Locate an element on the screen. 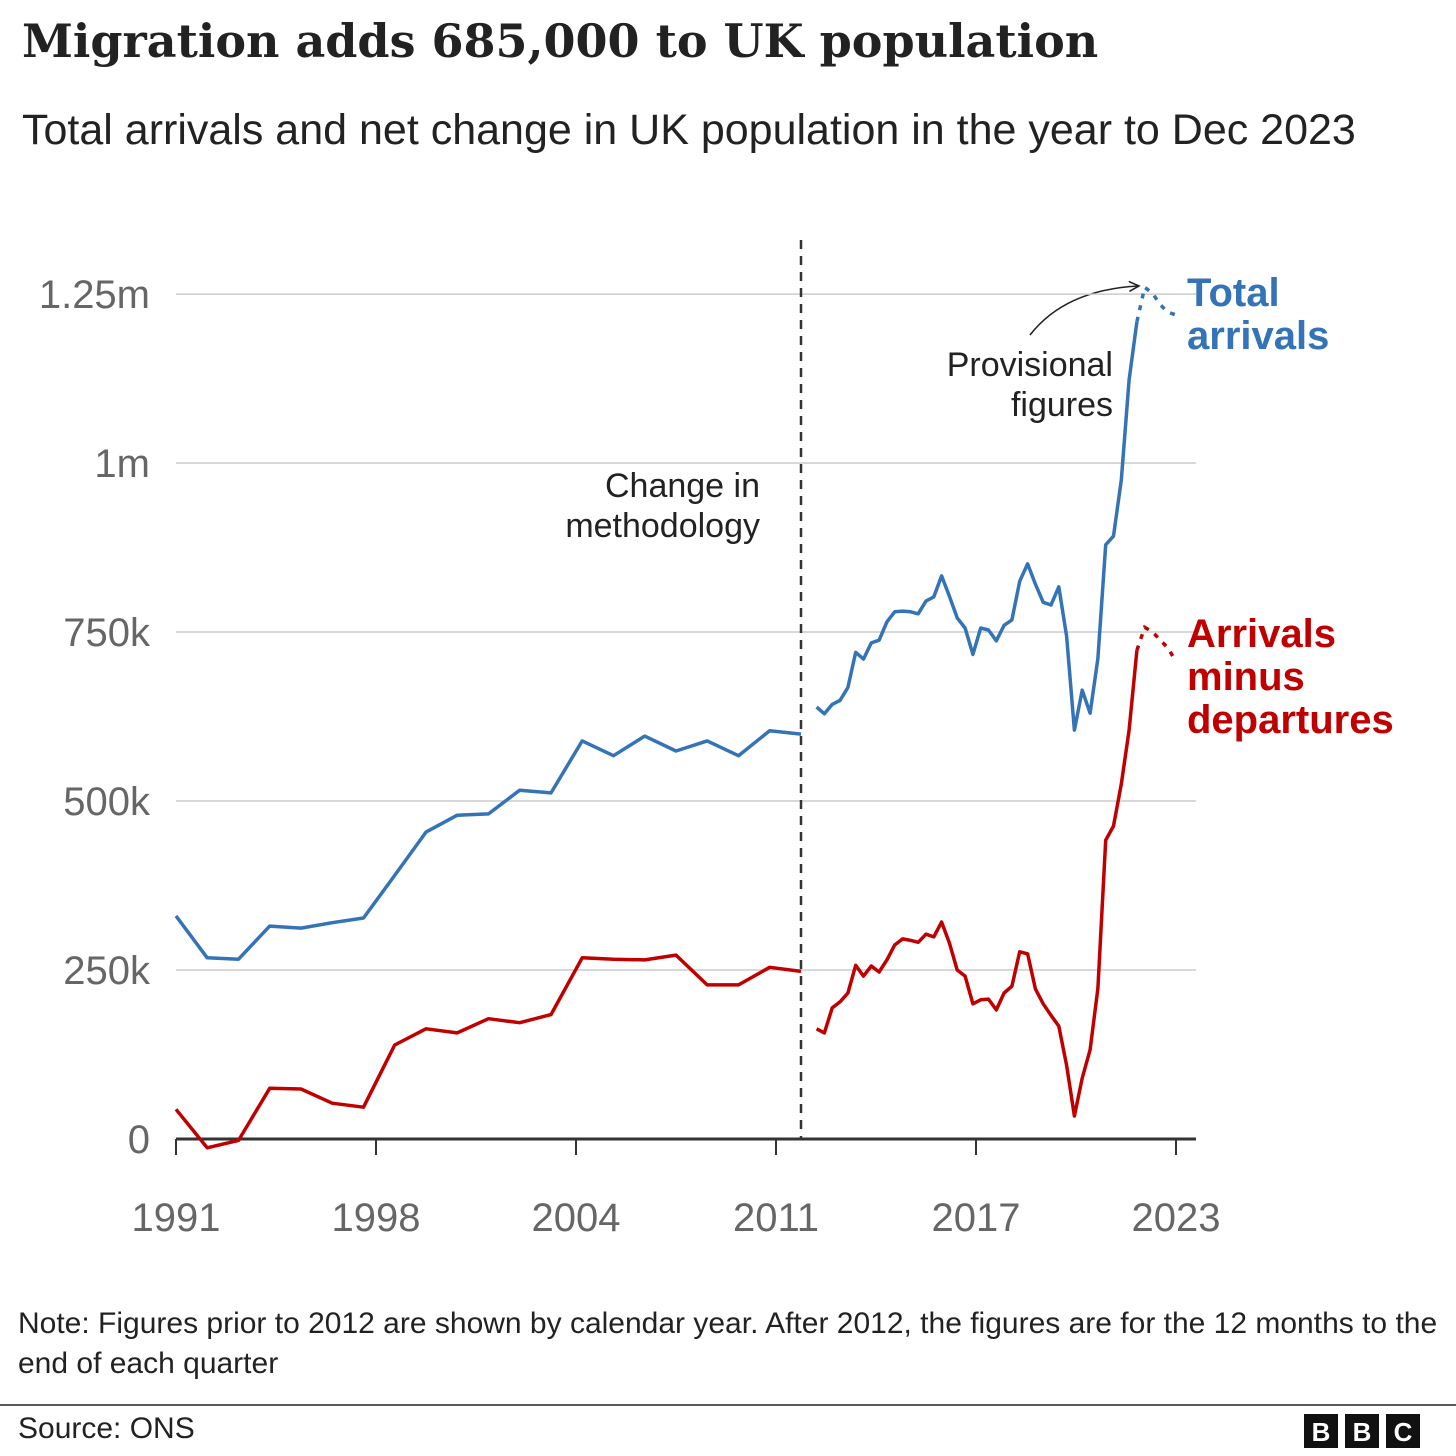 The height and width of the screenshot is (1456, 1456). x-tick-label: 2023 is located at coordinates (1176, 1218).